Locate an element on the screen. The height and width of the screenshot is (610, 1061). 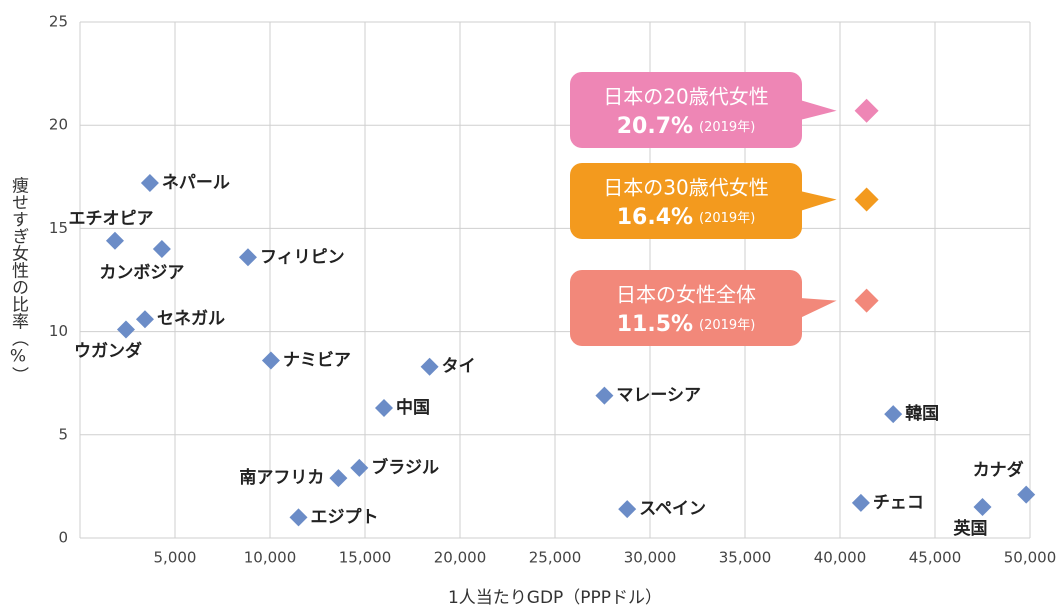
x-tick-label: 45,000 is located at coordinates (935, 558).